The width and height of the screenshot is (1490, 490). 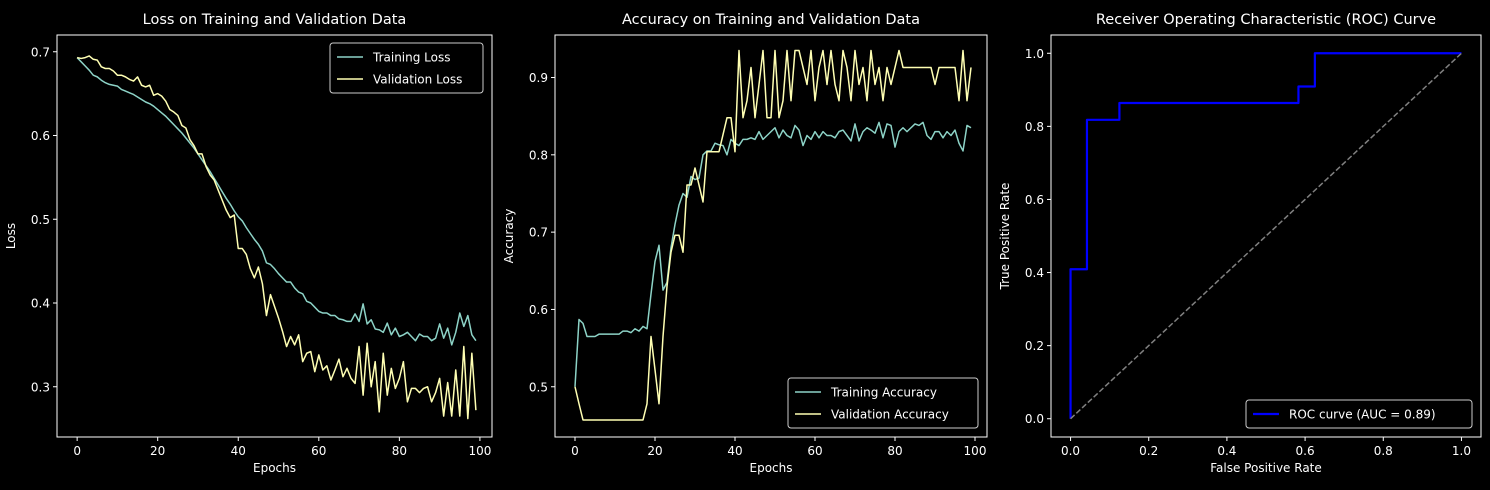 What do you see at coordinates (1034, 346) in the screenshot?
I see `y-tick-label: 0.2` at bounding box center [1034, 346].